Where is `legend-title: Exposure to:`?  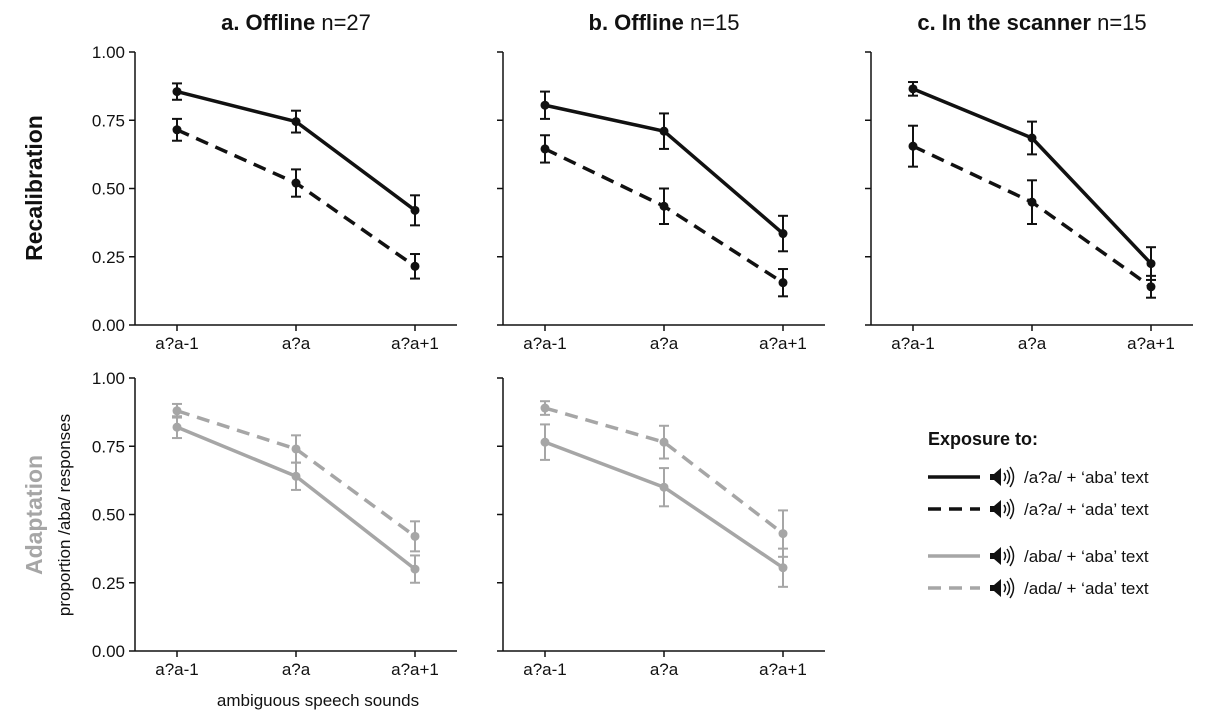
legend-title: Exposure to: is located at coordinates (983, 439).